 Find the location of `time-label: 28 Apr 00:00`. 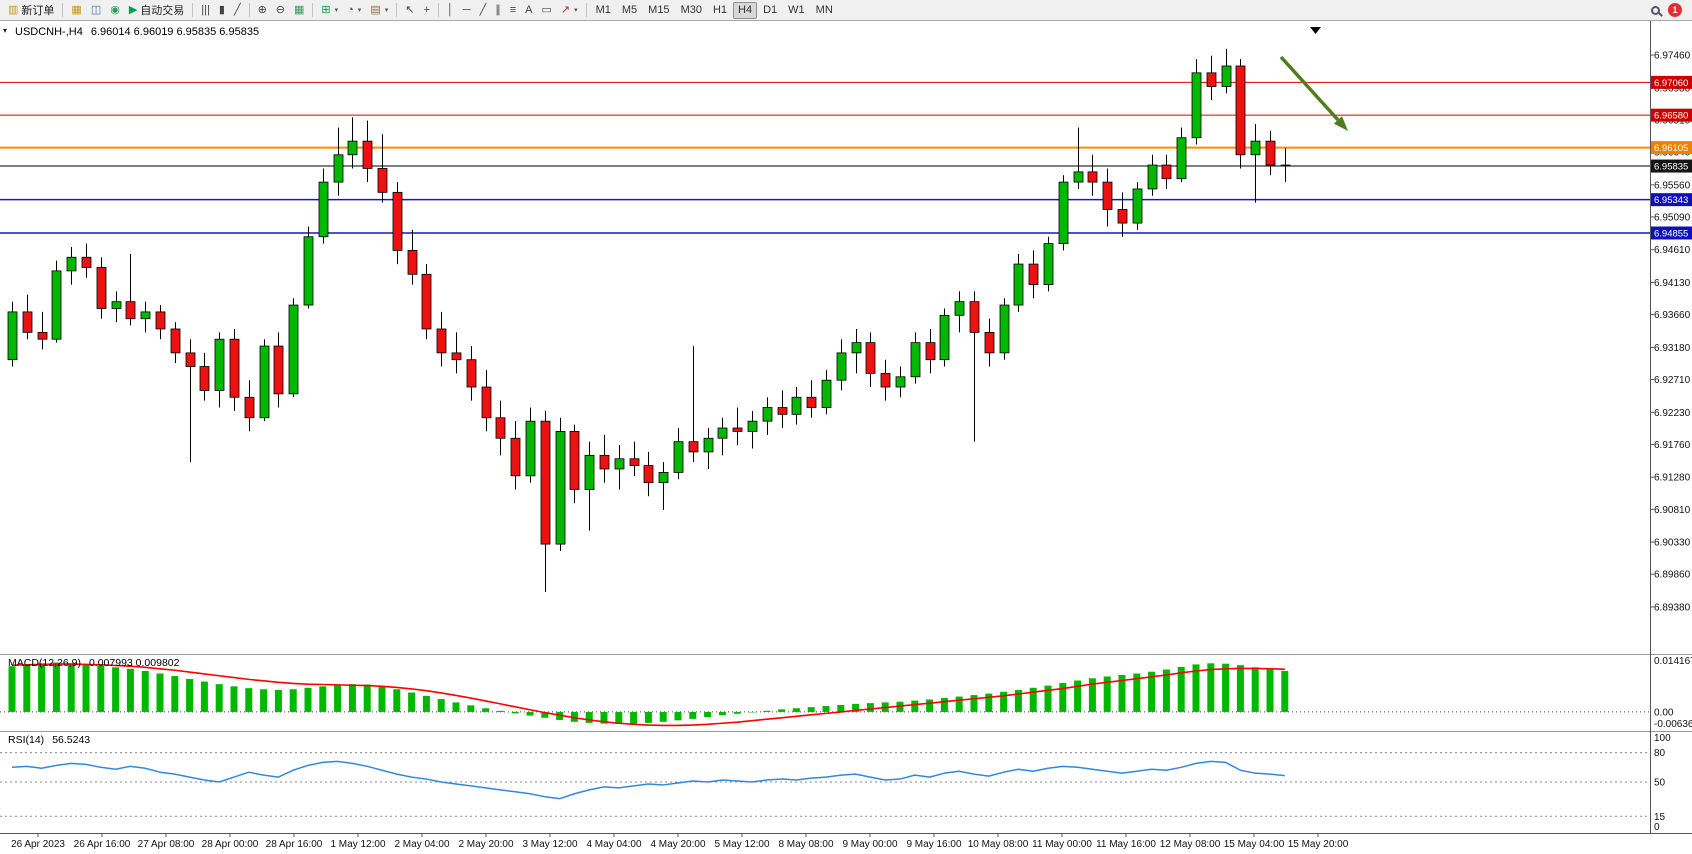

time-label: 28 Apr 00:00 is located at coordinates (230, 844).